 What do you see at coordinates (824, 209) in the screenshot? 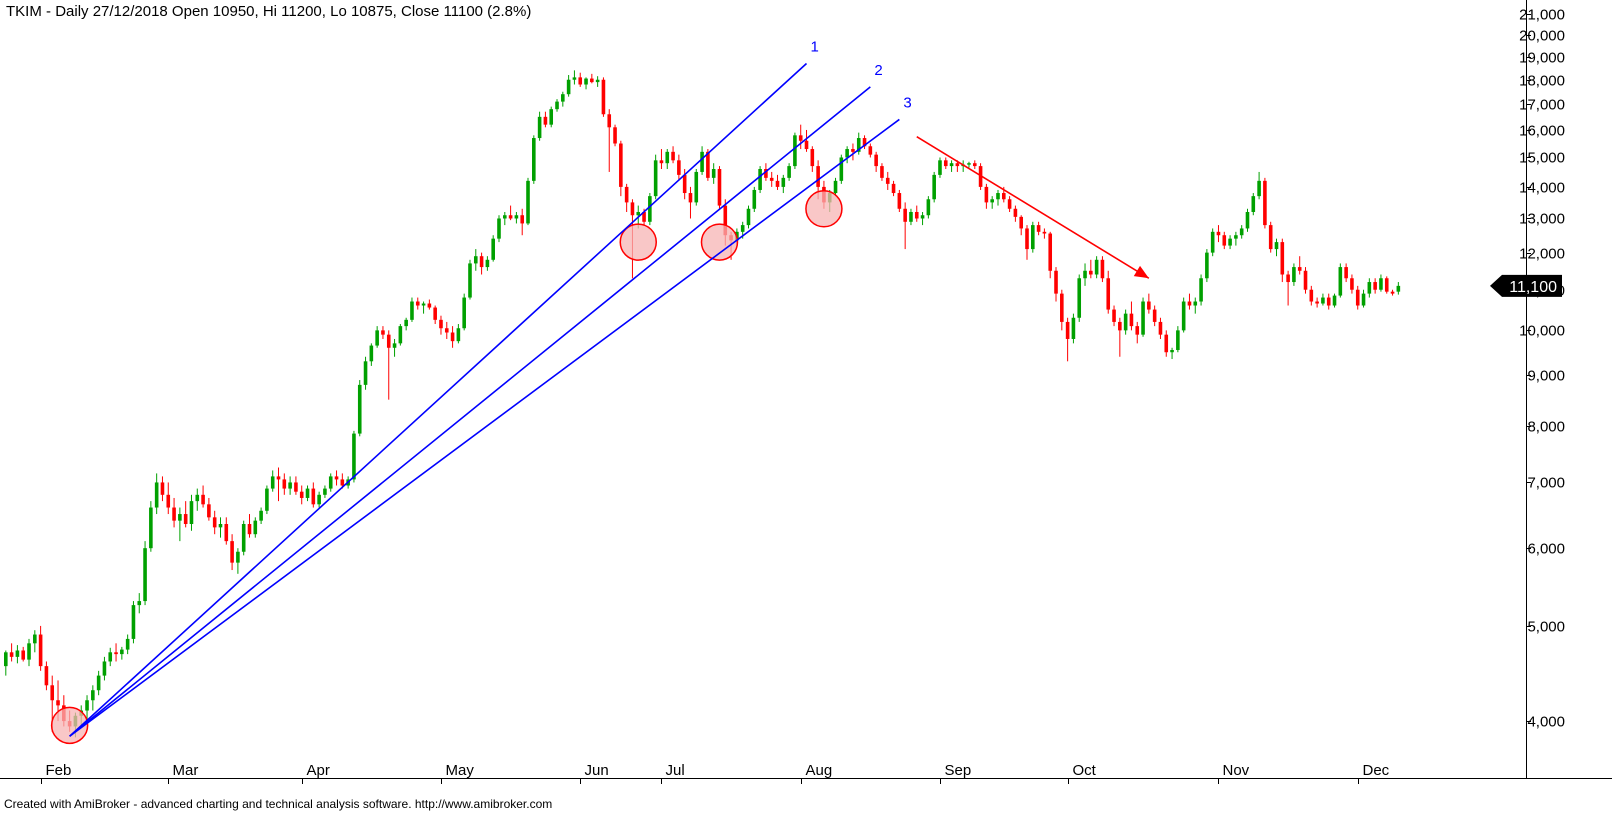
I see `pivot-circle` at bounding box center [824, 209].